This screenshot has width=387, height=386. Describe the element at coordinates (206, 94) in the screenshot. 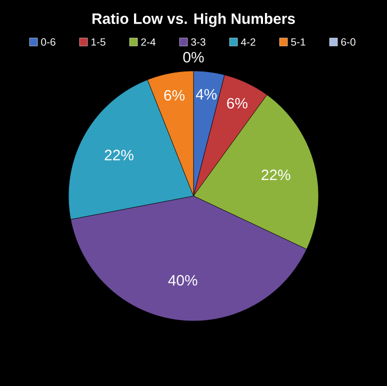

I see `data-label: 4%` at that location.